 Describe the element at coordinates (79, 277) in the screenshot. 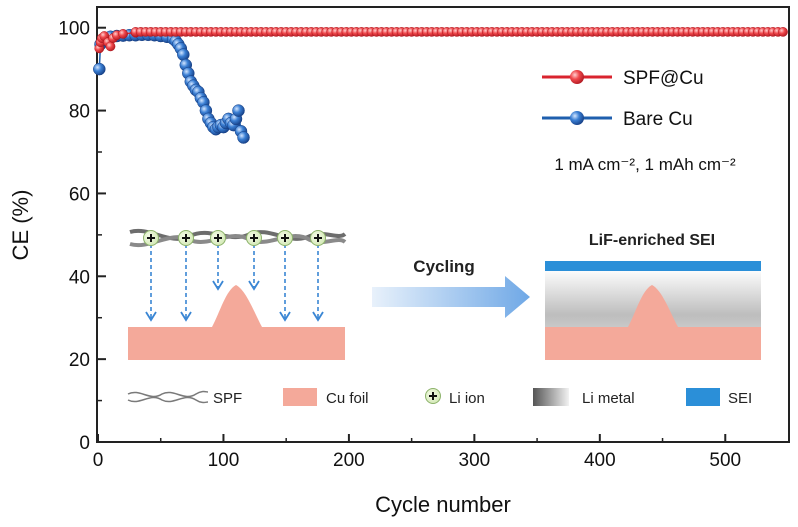

I see `y-tick-label: 40` at that location.